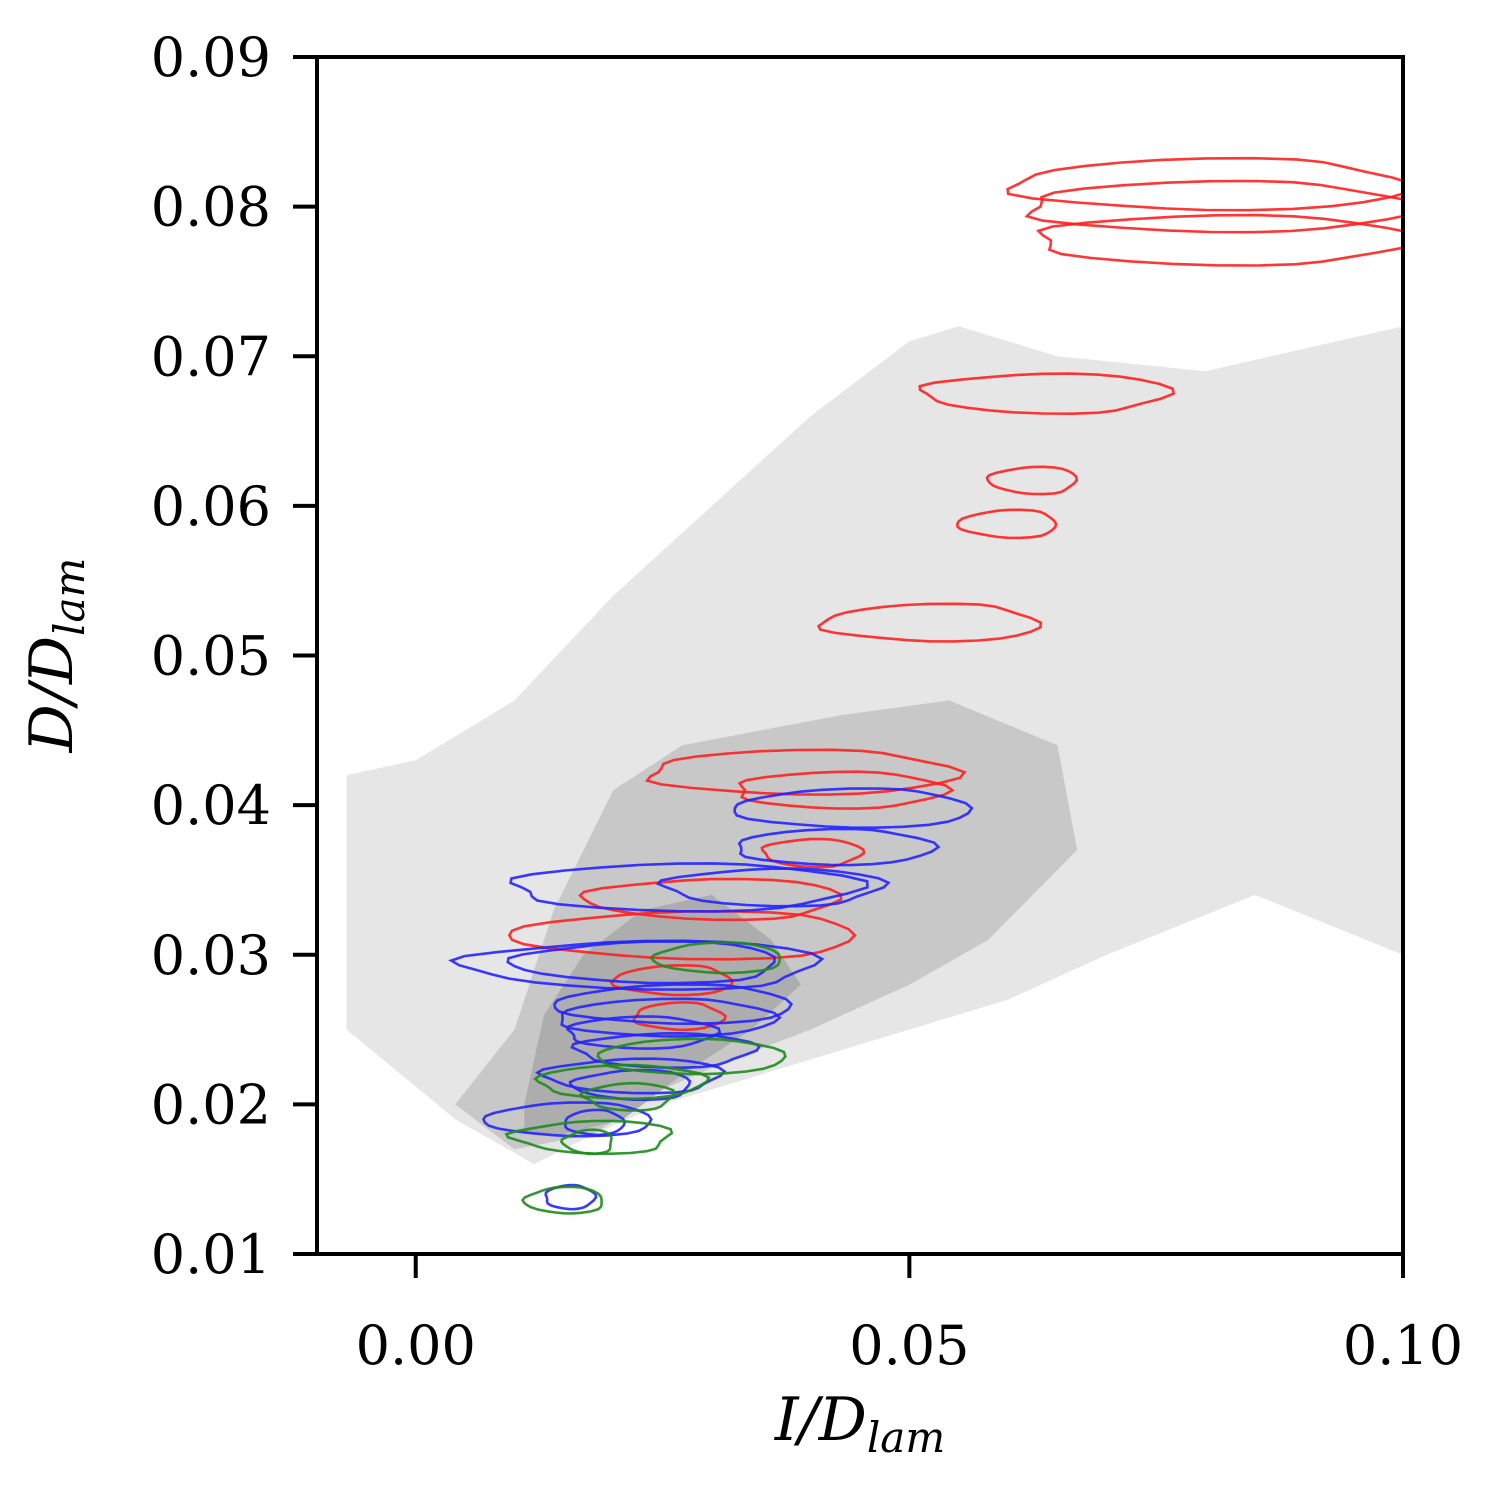 This screenshot has width=1495, height=1495. What do you see at coordinates (69, 597) in the screenshot?
I see `y-axis-label-sub: lam` at bounding box center [69, 597].